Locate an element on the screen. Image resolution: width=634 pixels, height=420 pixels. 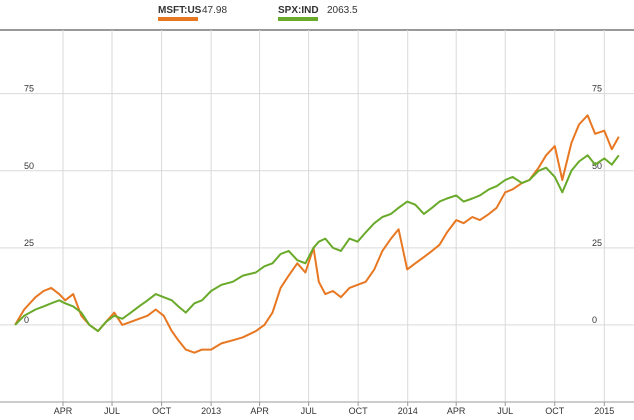
y-tick-label-left: 0 is located at coordinates (26, 320).